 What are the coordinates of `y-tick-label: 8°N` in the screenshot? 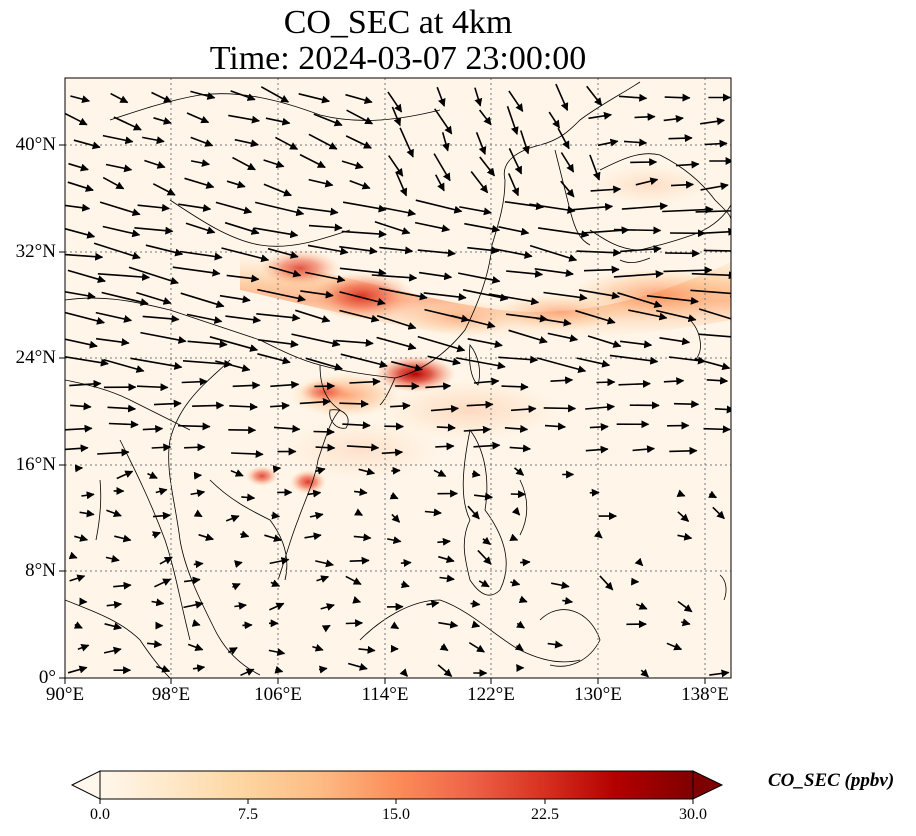 It's located at (40, 570).